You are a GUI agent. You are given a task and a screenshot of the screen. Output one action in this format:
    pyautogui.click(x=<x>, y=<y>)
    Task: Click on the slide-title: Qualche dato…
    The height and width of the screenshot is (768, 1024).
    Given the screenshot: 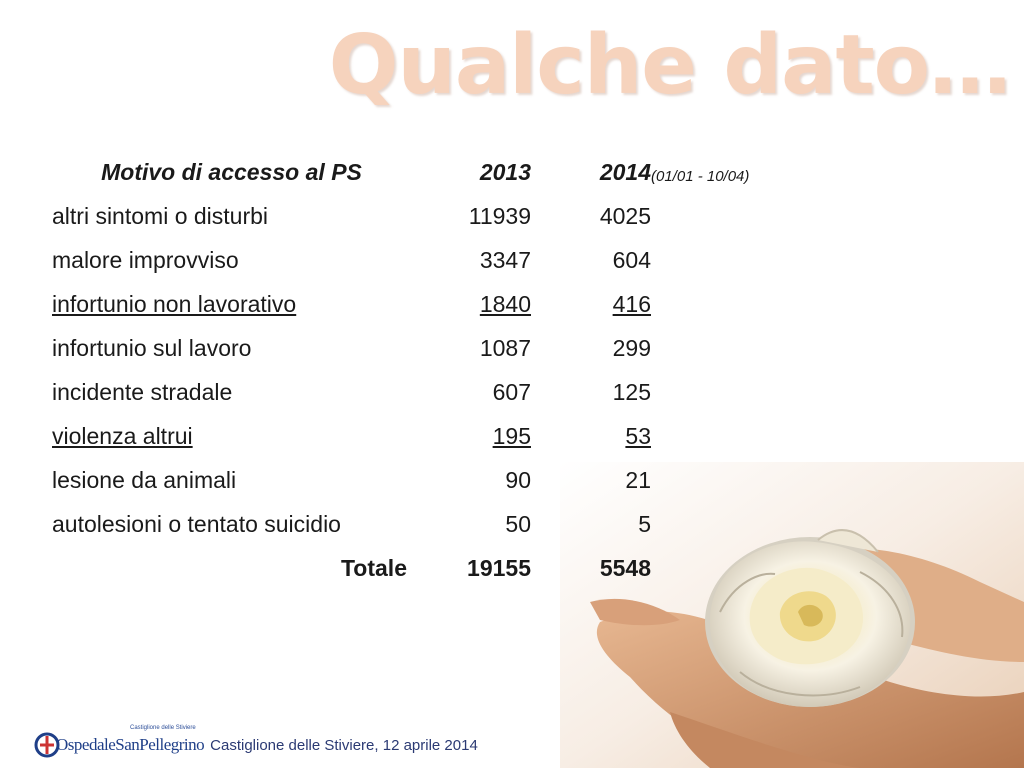 What is the action you would take?
    pyautogui.click(x=669, y=65)
    